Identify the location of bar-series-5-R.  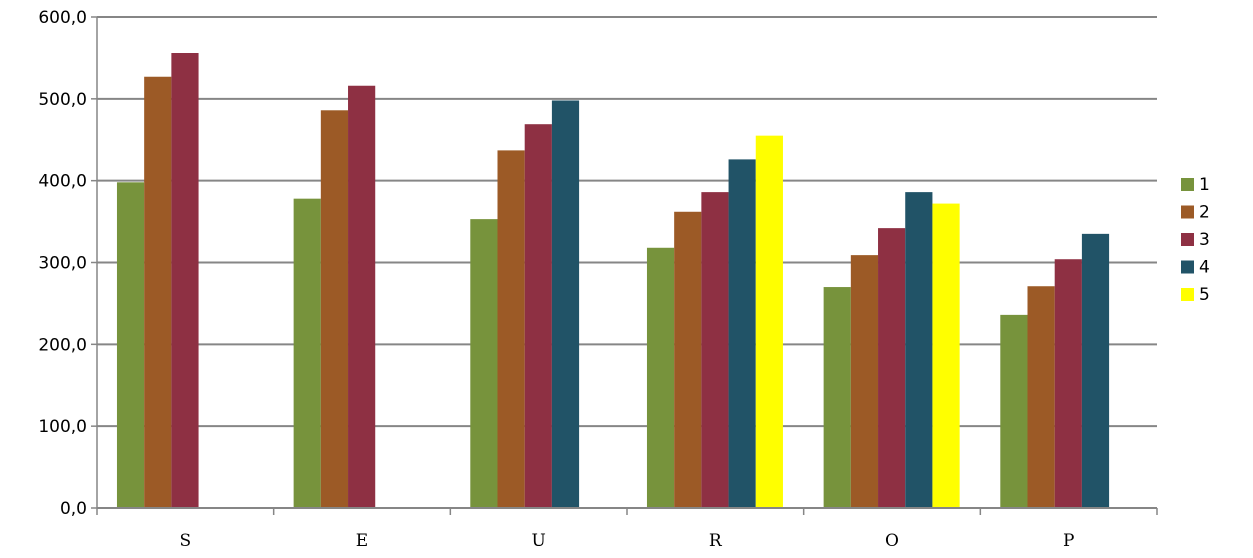
(769, 322).